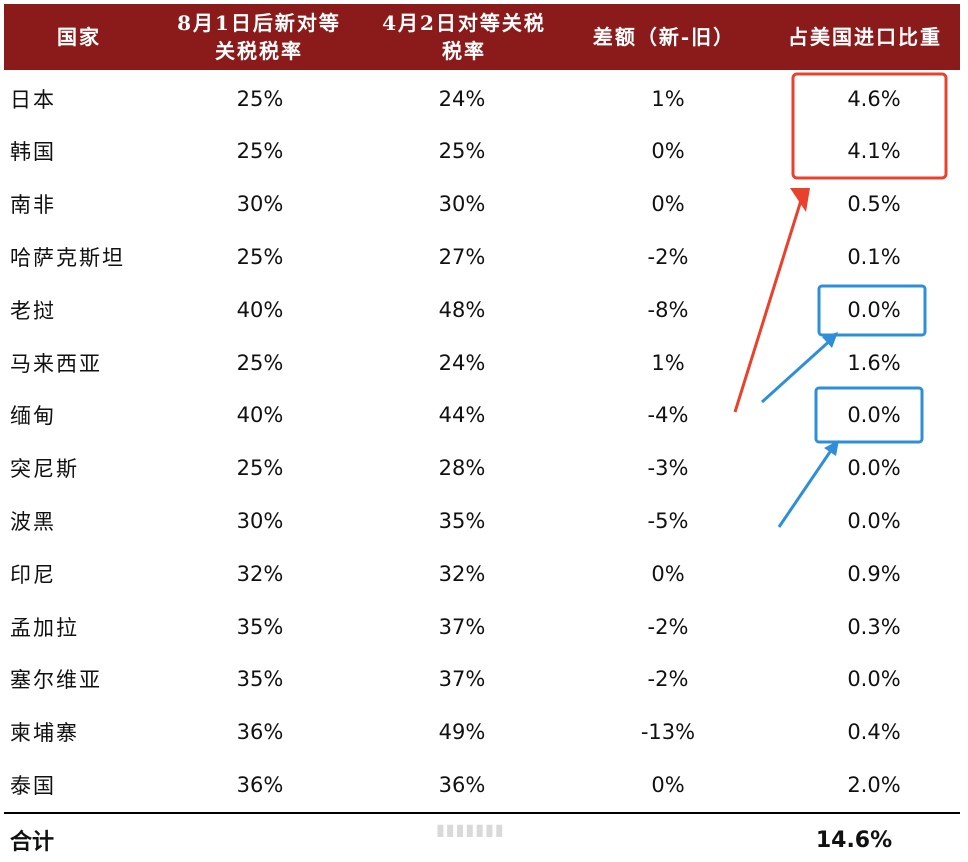 The height and width of the screenshot is (862, 968). I want to click on table-row: 哈萨克斯坦 25% 27% -2% 0.1%, so click(482, 256).